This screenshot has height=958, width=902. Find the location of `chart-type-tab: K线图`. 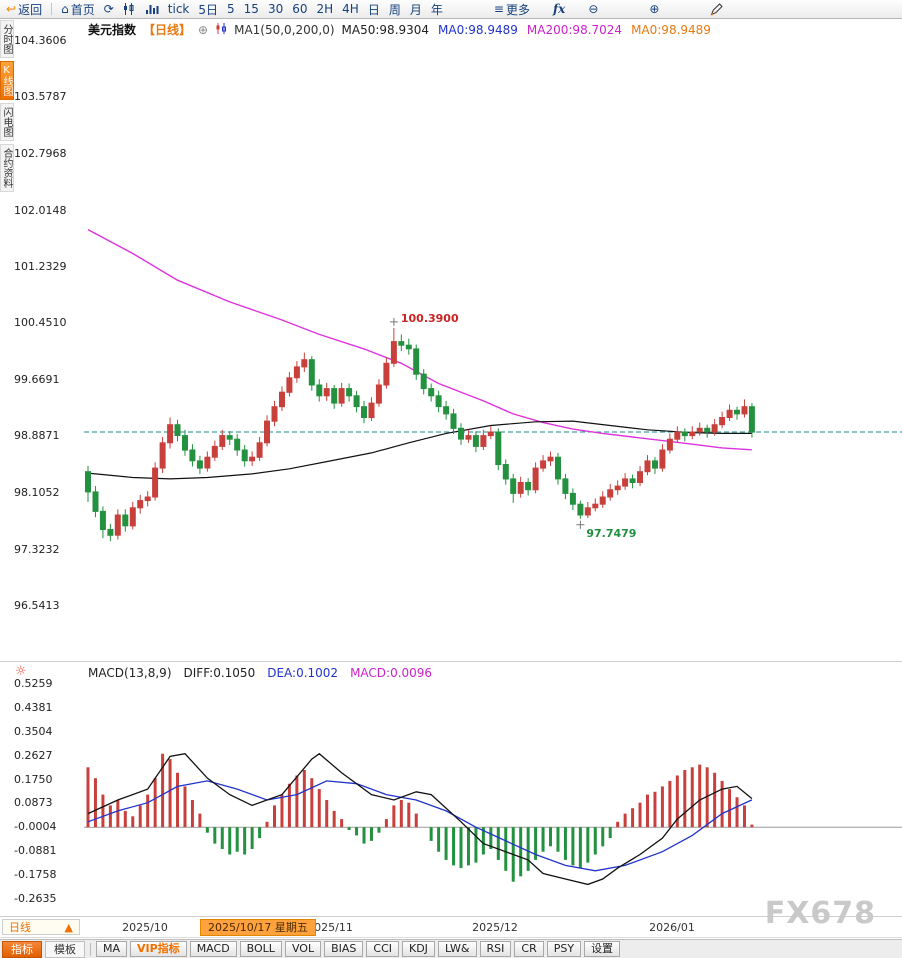

chart-type-tab: K线图 is located at coordinates (7, 80).